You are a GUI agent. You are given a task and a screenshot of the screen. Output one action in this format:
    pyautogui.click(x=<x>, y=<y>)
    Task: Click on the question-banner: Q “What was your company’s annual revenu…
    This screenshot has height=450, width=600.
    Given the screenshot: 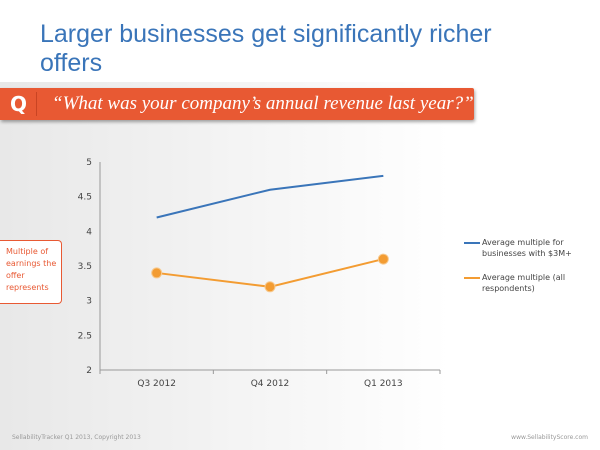 What is the action you would take?
    pyautogui.click(x=237, y=104)
    